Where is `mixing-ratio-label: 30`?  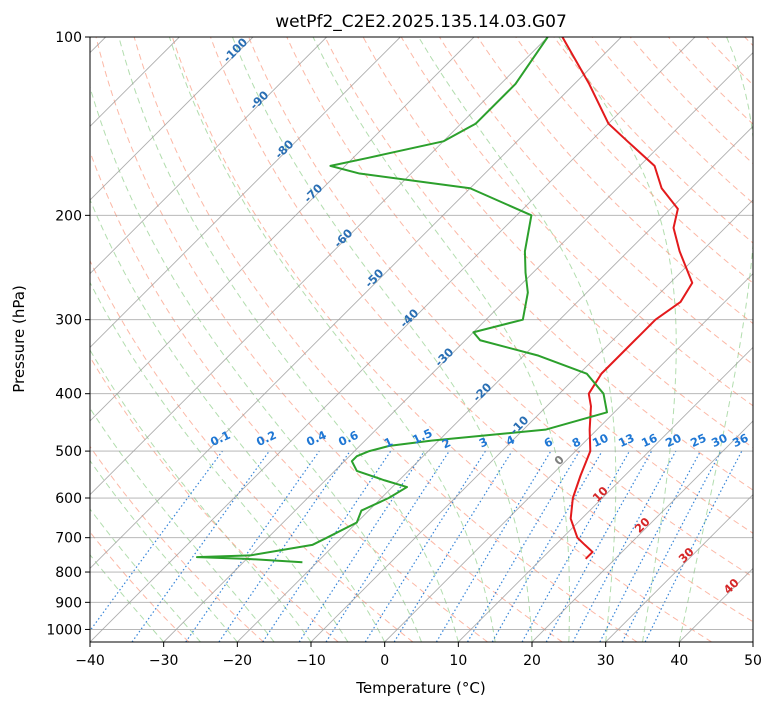
mixing-ratio-label: 30 is located at coordinates (719, 440).